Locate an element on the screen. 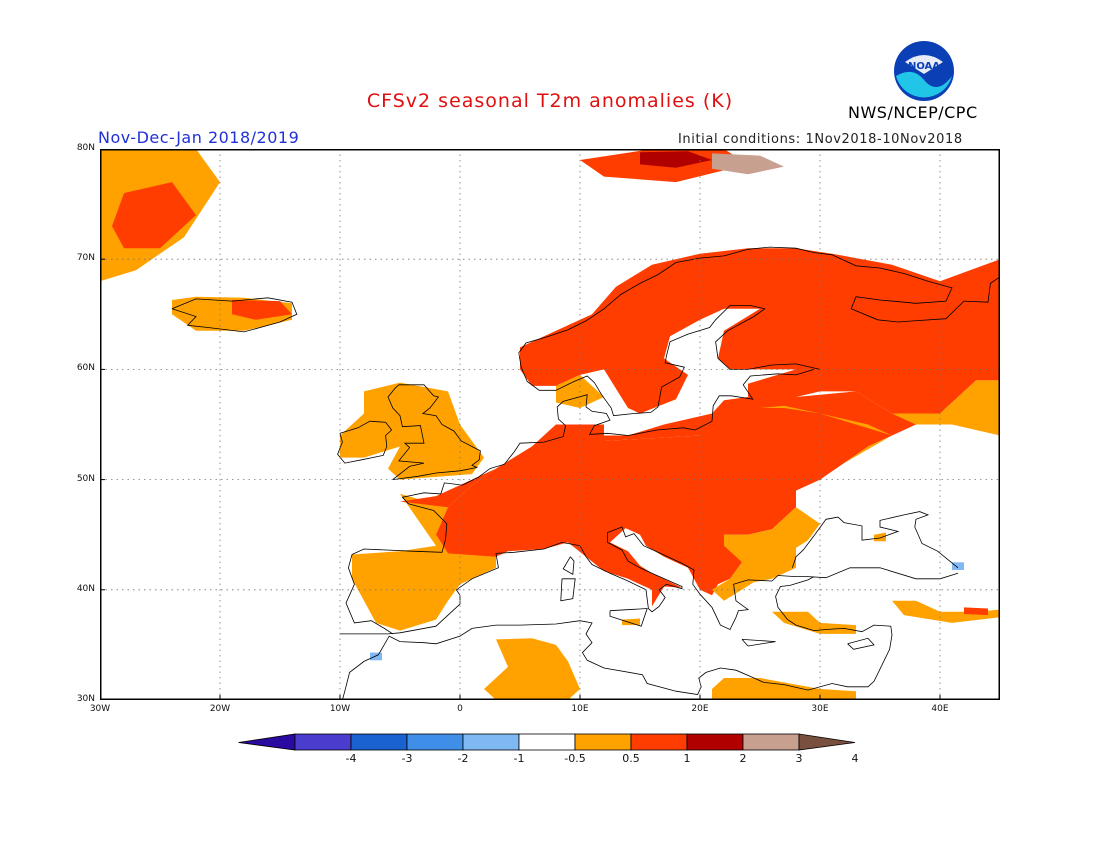 This screenshot has width=1100, height=850. colorbar is located at coordinates (547, 742).